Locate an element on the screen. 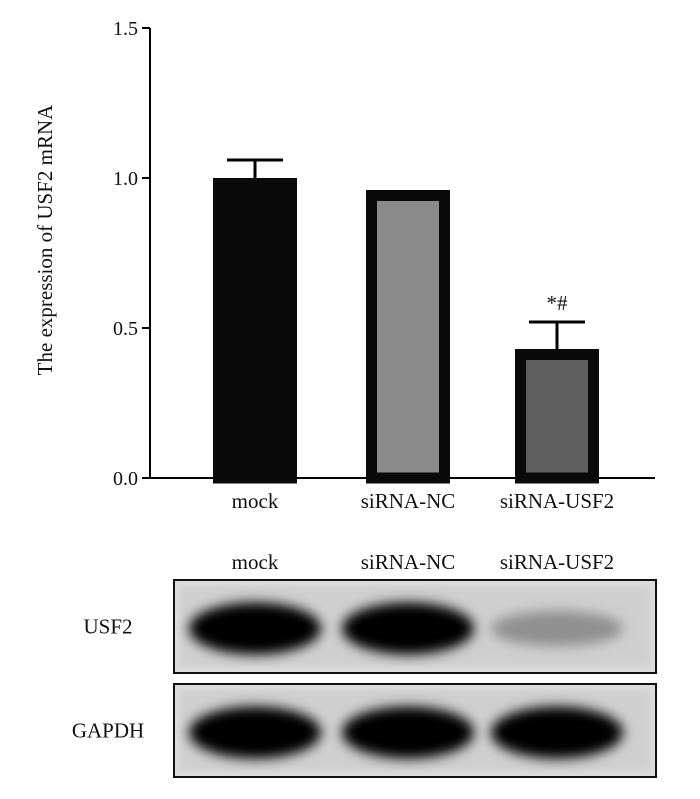  error-bars is located at coordinates (406, 253).